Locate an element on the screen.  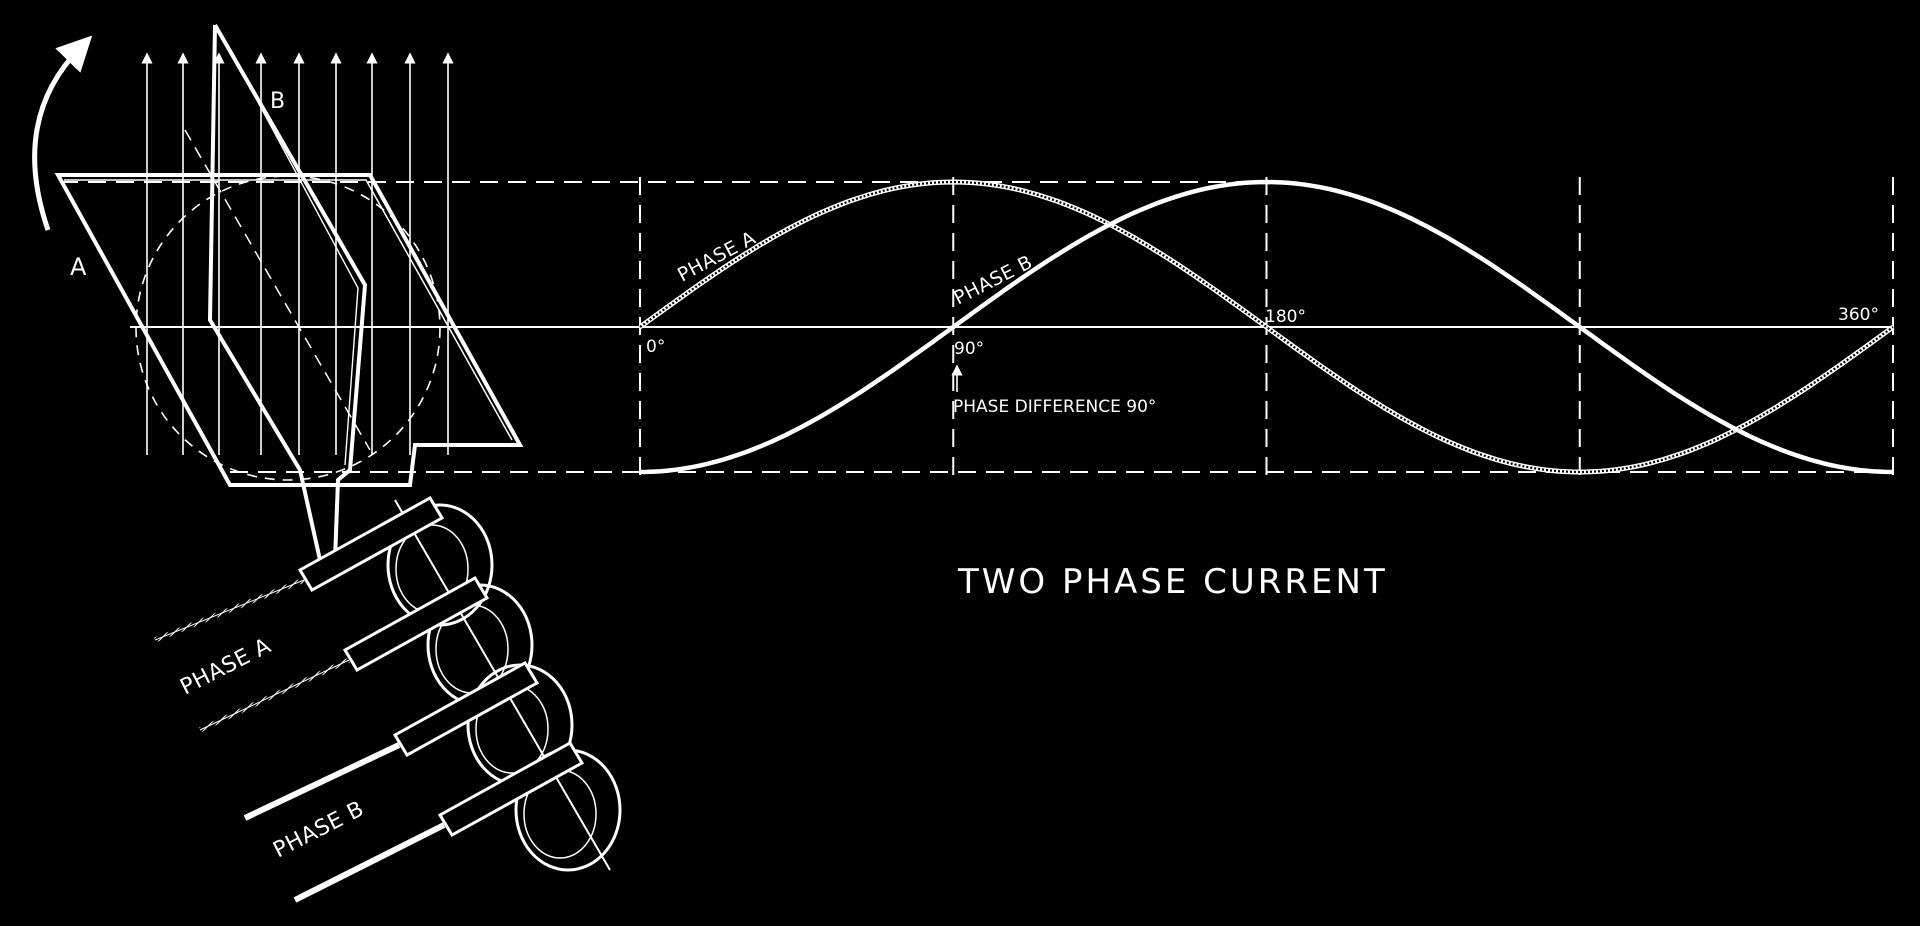
phase-a-curve-label: PHASE A is located at coordinates (717, 256).